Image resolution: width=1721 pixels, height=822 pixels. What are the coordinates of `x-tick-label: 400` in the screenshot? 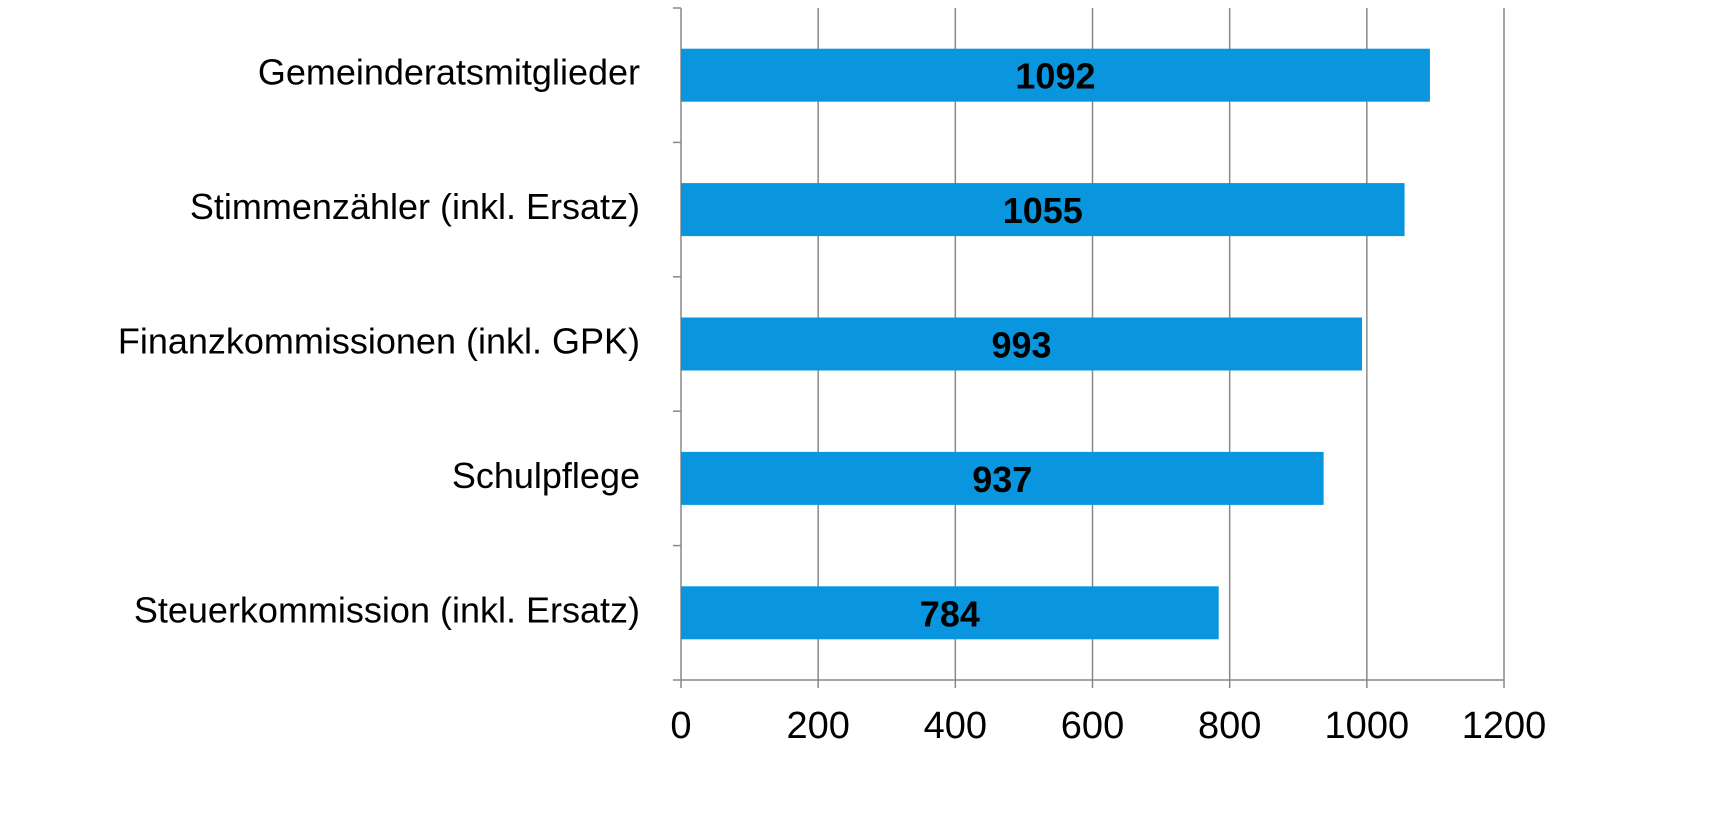 It's located at (955, 726).